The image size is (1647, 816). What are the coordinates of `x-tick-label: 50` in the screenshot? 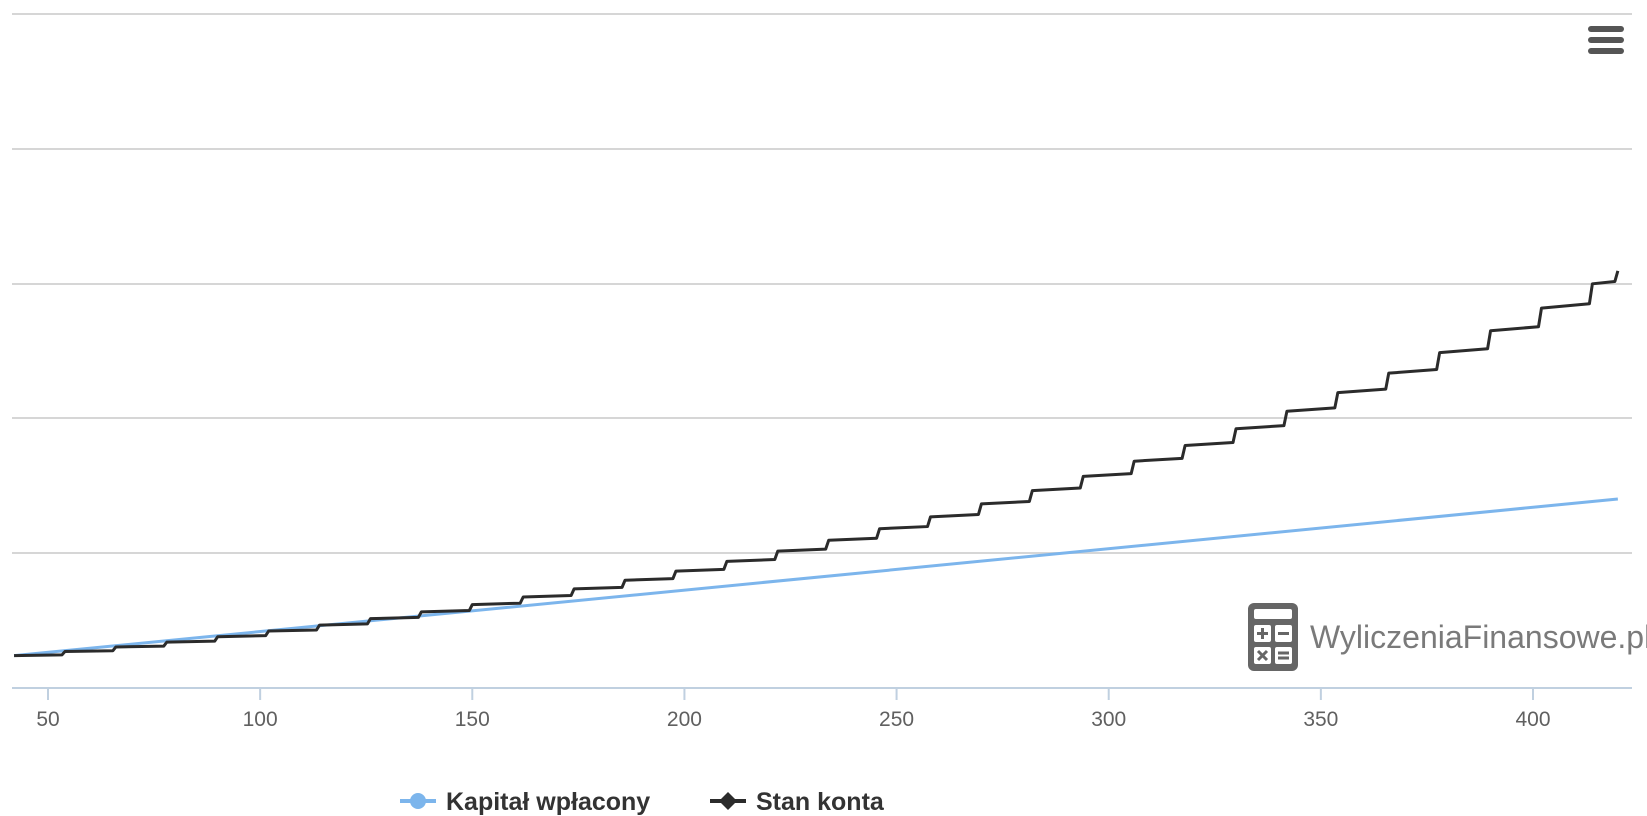 It's located at (47, 719).